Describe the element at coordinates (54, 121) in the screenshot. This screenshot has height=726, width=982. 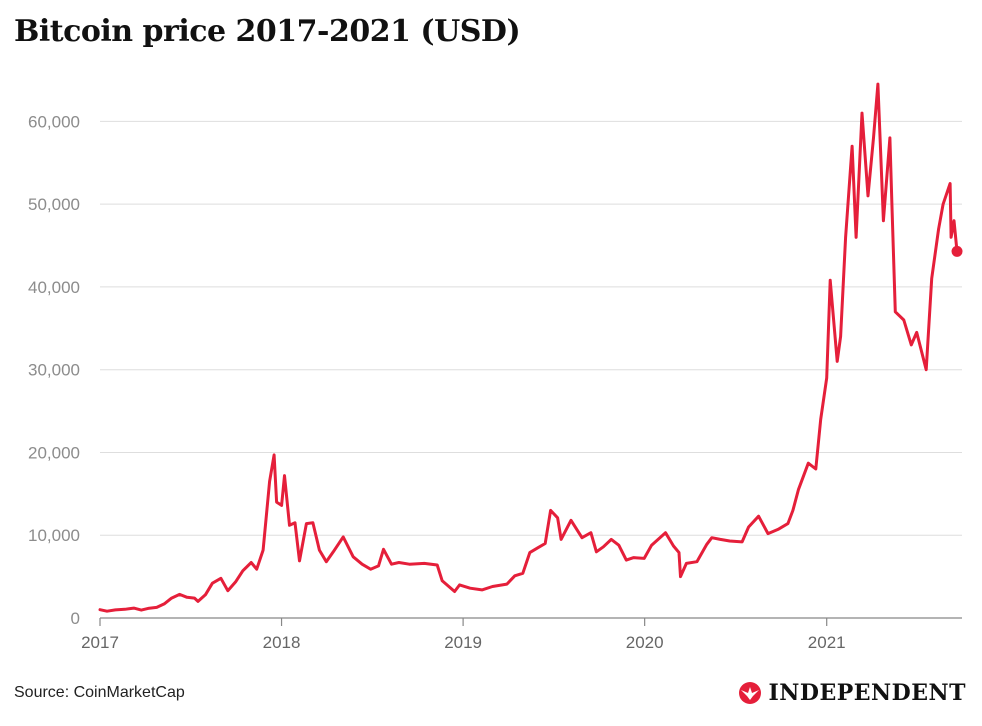
I see `y-tick-label: 60,000` at that location.